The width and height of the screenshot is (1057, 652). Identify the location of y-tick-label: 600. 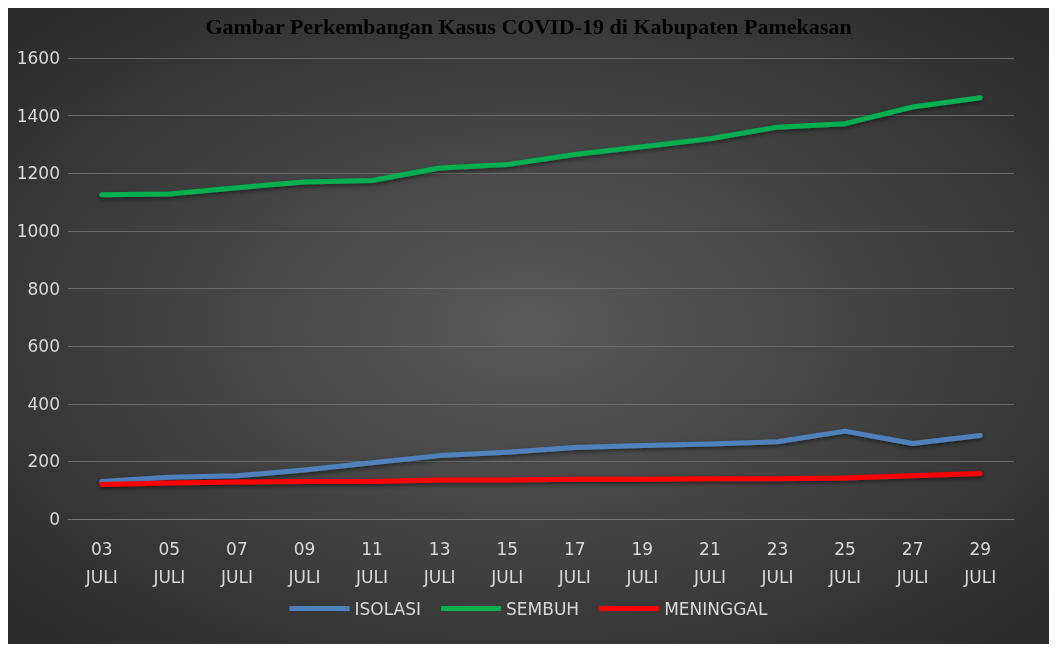
(43, 346).